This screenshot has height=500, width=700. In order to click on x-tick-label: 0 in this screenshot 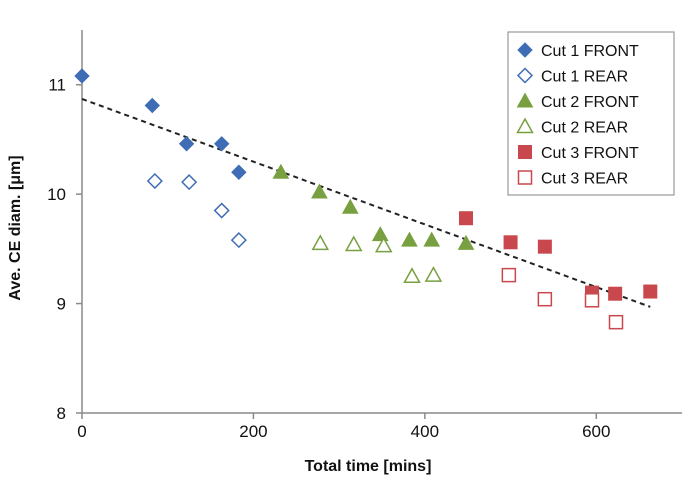, I will do `click(81, 431)`.